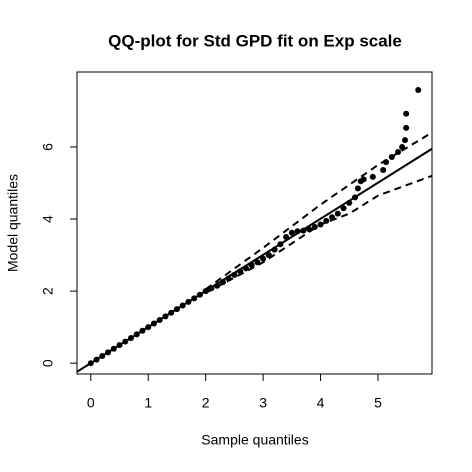 This screenshot has height=472, width=472. Describe the element at coordinates (378, 403) in the screenshot. I see `x-tick-label: 5` at that location.